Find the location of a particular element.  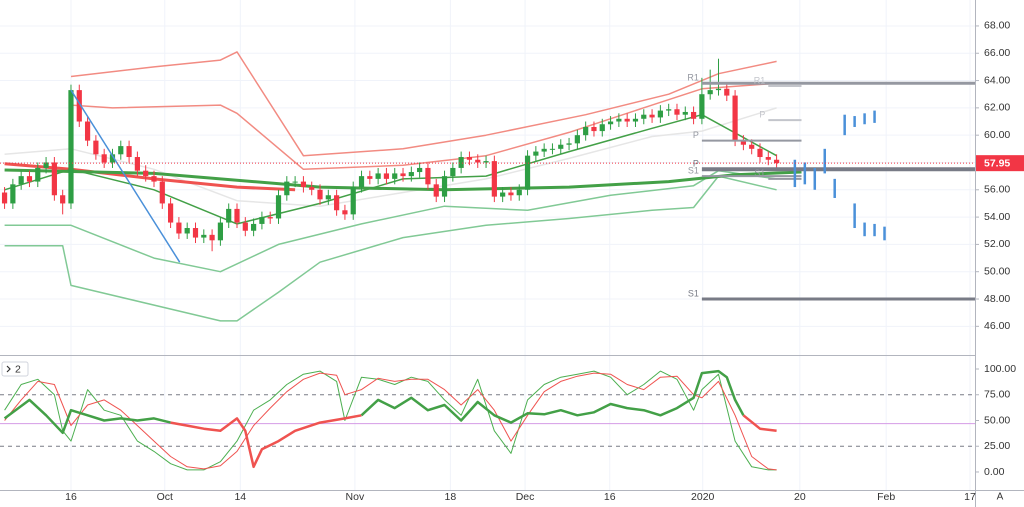

y-tick-label: 52.00 is located at coordinates (997, 244).